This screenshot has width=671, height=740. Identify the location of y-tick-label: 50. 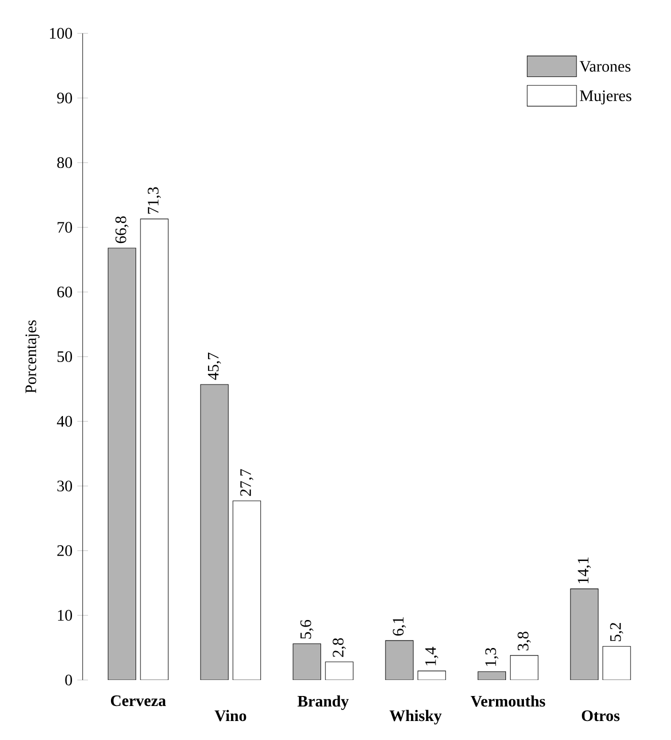
(65, 356).